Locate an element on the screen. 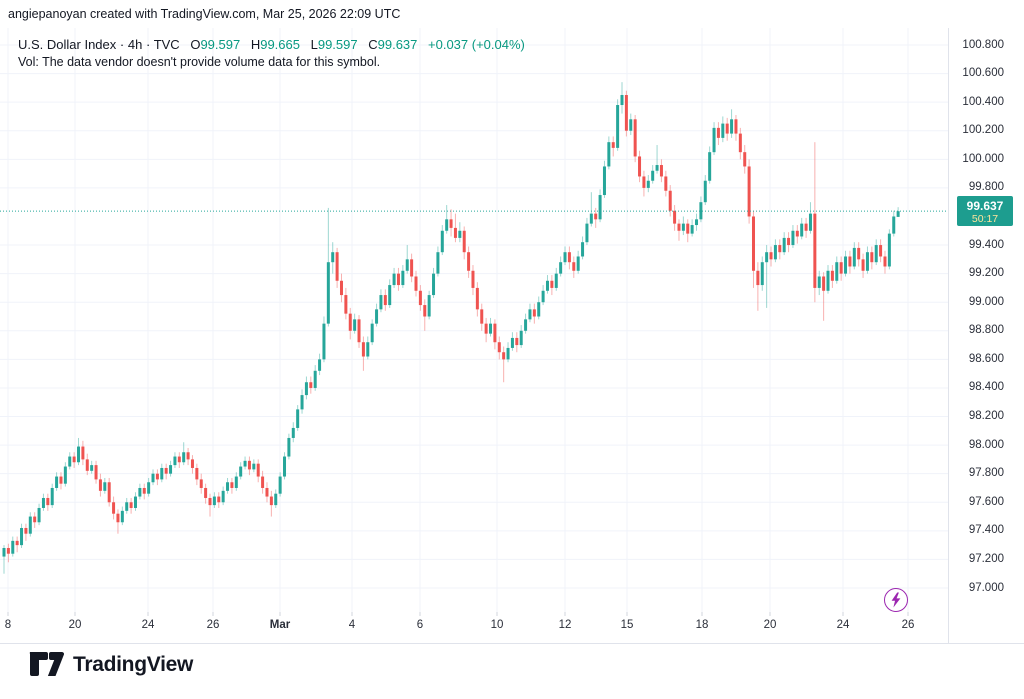 The height and width of the screenshot is (699, 1024). brand-footer: TradingView is located at coordinates (110, 665).